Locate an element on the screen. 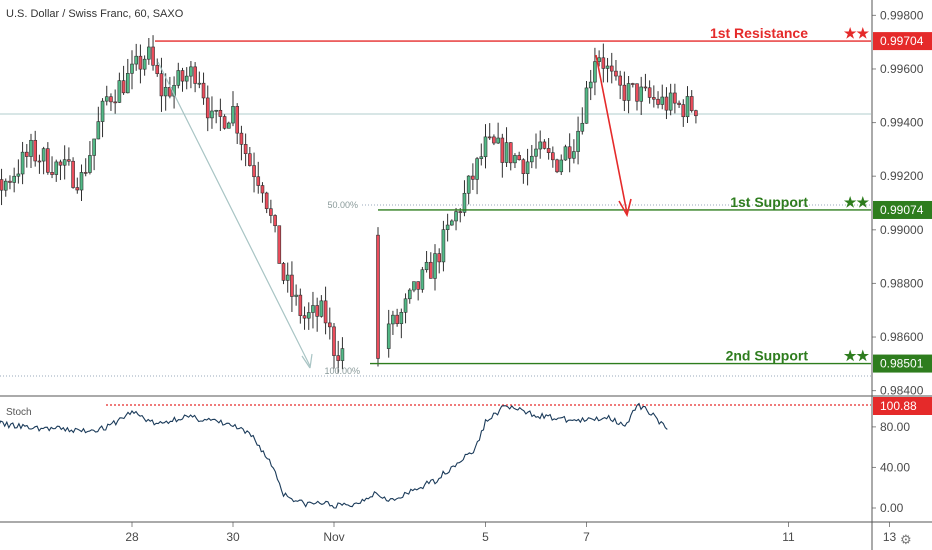  fib-trend-line is located at coordinates (234, 214).